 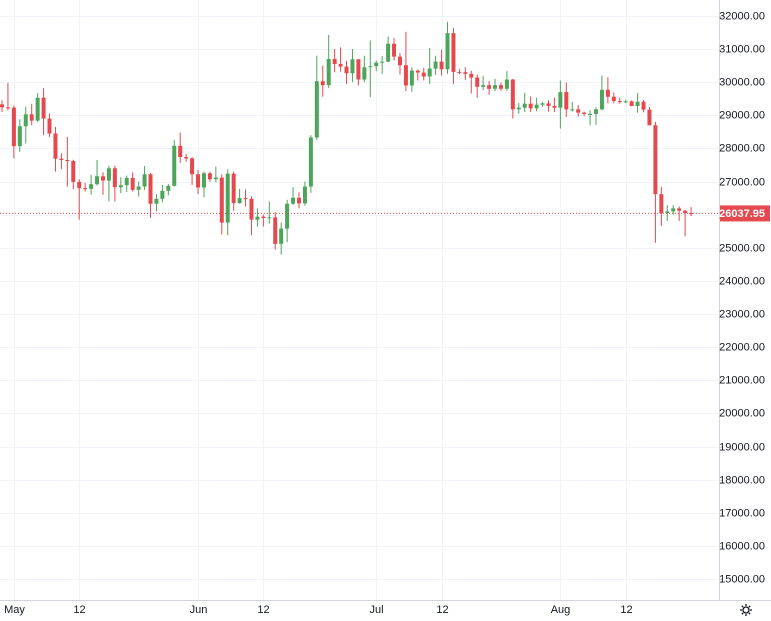 I want to click on y-tick-label: 24000.00, so click(x=742, y=281).